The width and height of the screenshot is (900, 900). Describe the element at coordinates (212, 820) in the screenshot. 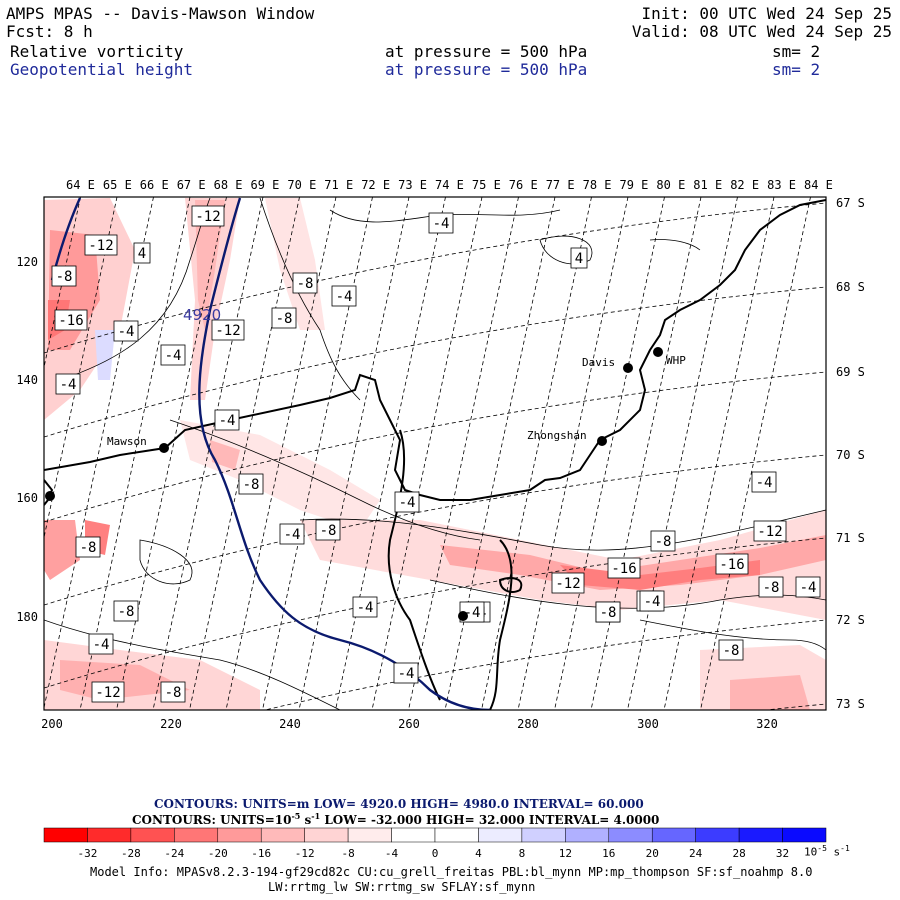

I see `vorticity-contours-prefix: CONTOURS: UNITS=10` at that location.